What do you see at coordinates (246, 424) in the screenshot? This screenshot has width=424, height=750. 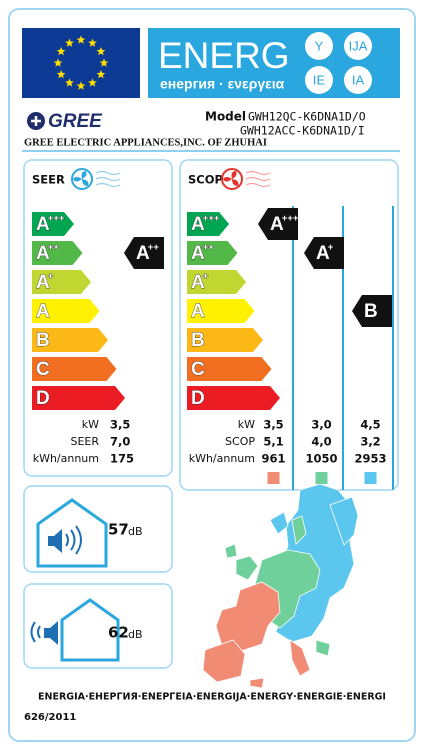 I see `row-label: kW` at bounding box center [246, 424].